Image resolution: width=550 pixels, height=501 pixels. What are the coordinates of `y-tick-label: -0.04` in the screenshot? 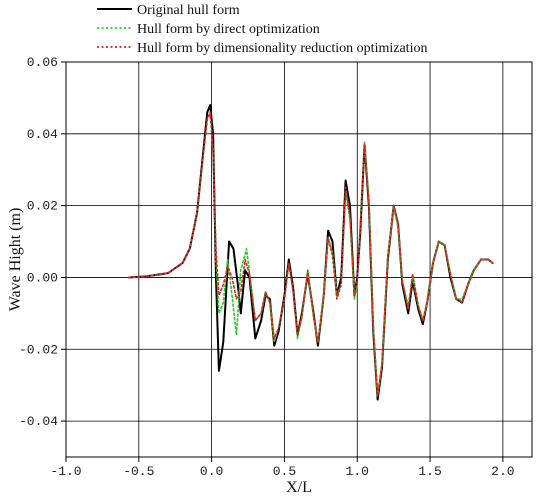 It's located at (38, 421).